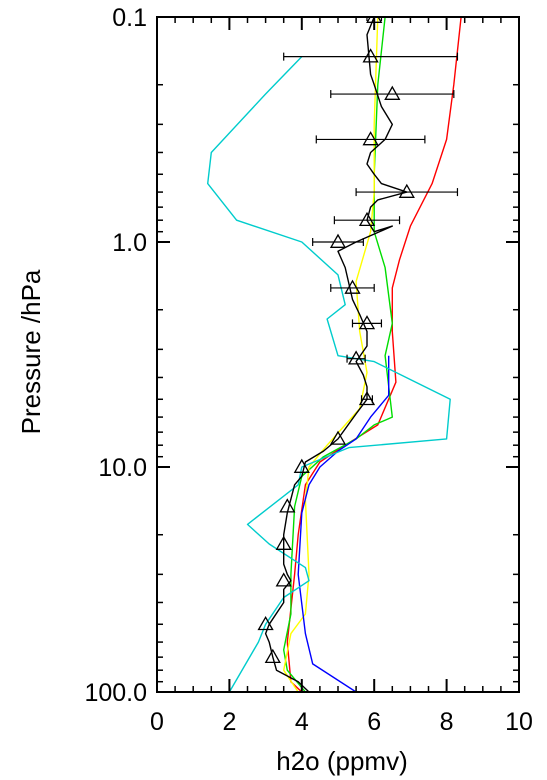  What do you see at coordinates (115, 693) in the screenshot?
I see `y-tick-label-3: 100.0` at bounding box center [115, 693].